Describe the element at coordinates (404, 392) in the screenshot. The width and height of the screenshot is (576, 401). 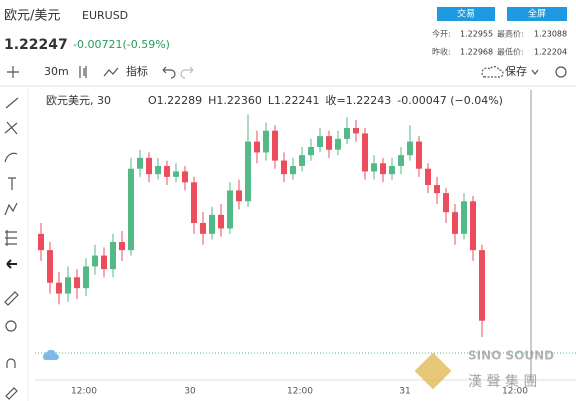
I see `x-tick-label: 31` at that location.